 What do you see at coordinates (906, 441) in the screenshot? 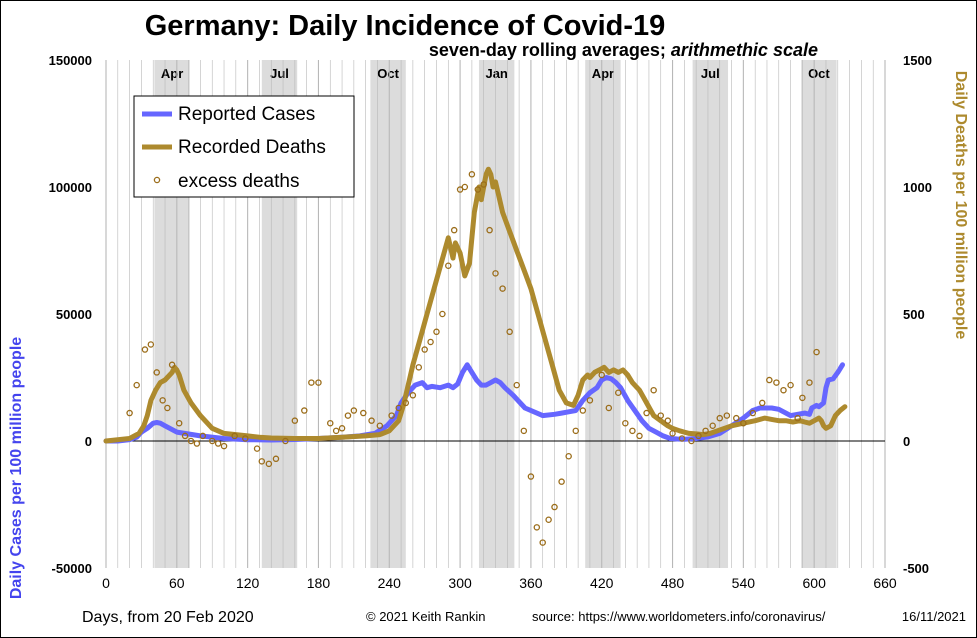
I see `y-right-tick-label: 0` at bounding box center [906, 441].